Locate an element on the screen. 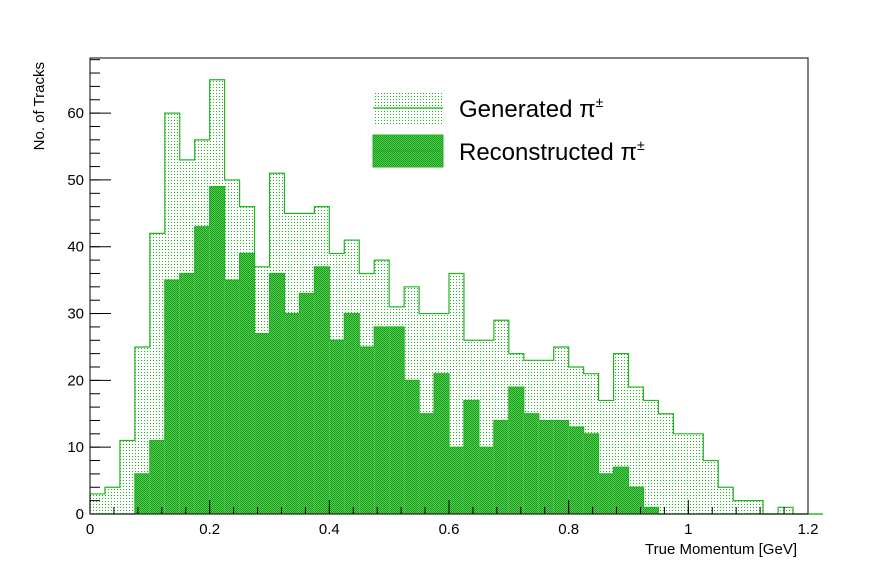 Image resolution: width=896 pixels, height=572 pixels. x-tick-label: 0.6 is located at coordinates (449, 529).